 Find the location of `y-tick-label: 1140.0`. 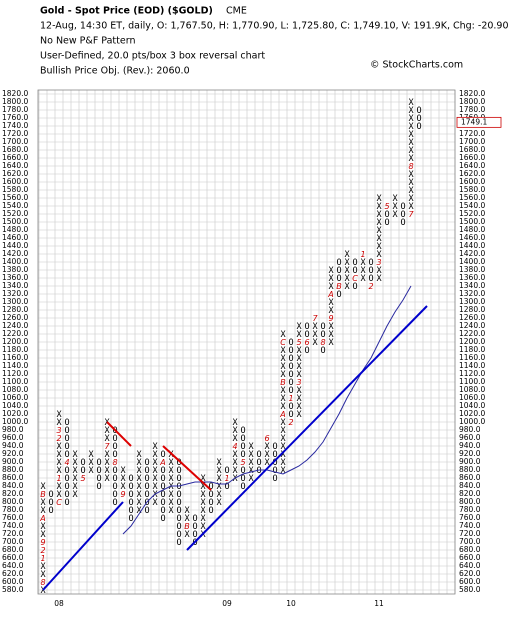

y-tick-label: 1140.0 is located at coordinates (15, 365).